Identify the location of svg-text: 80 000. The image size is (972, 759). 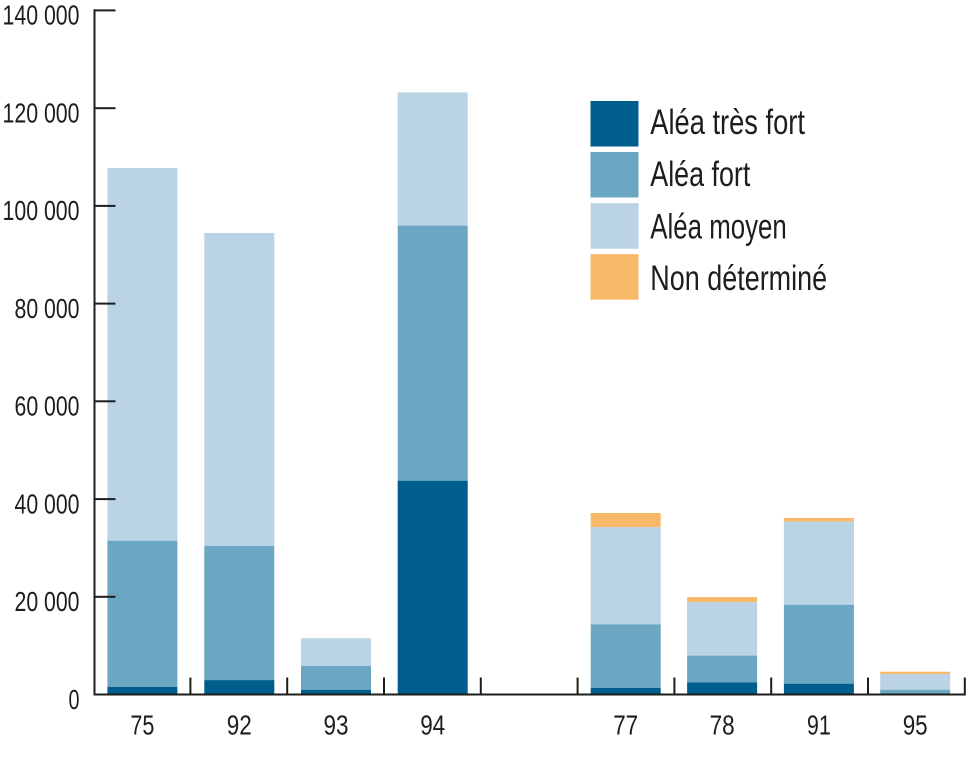
(47, 308).